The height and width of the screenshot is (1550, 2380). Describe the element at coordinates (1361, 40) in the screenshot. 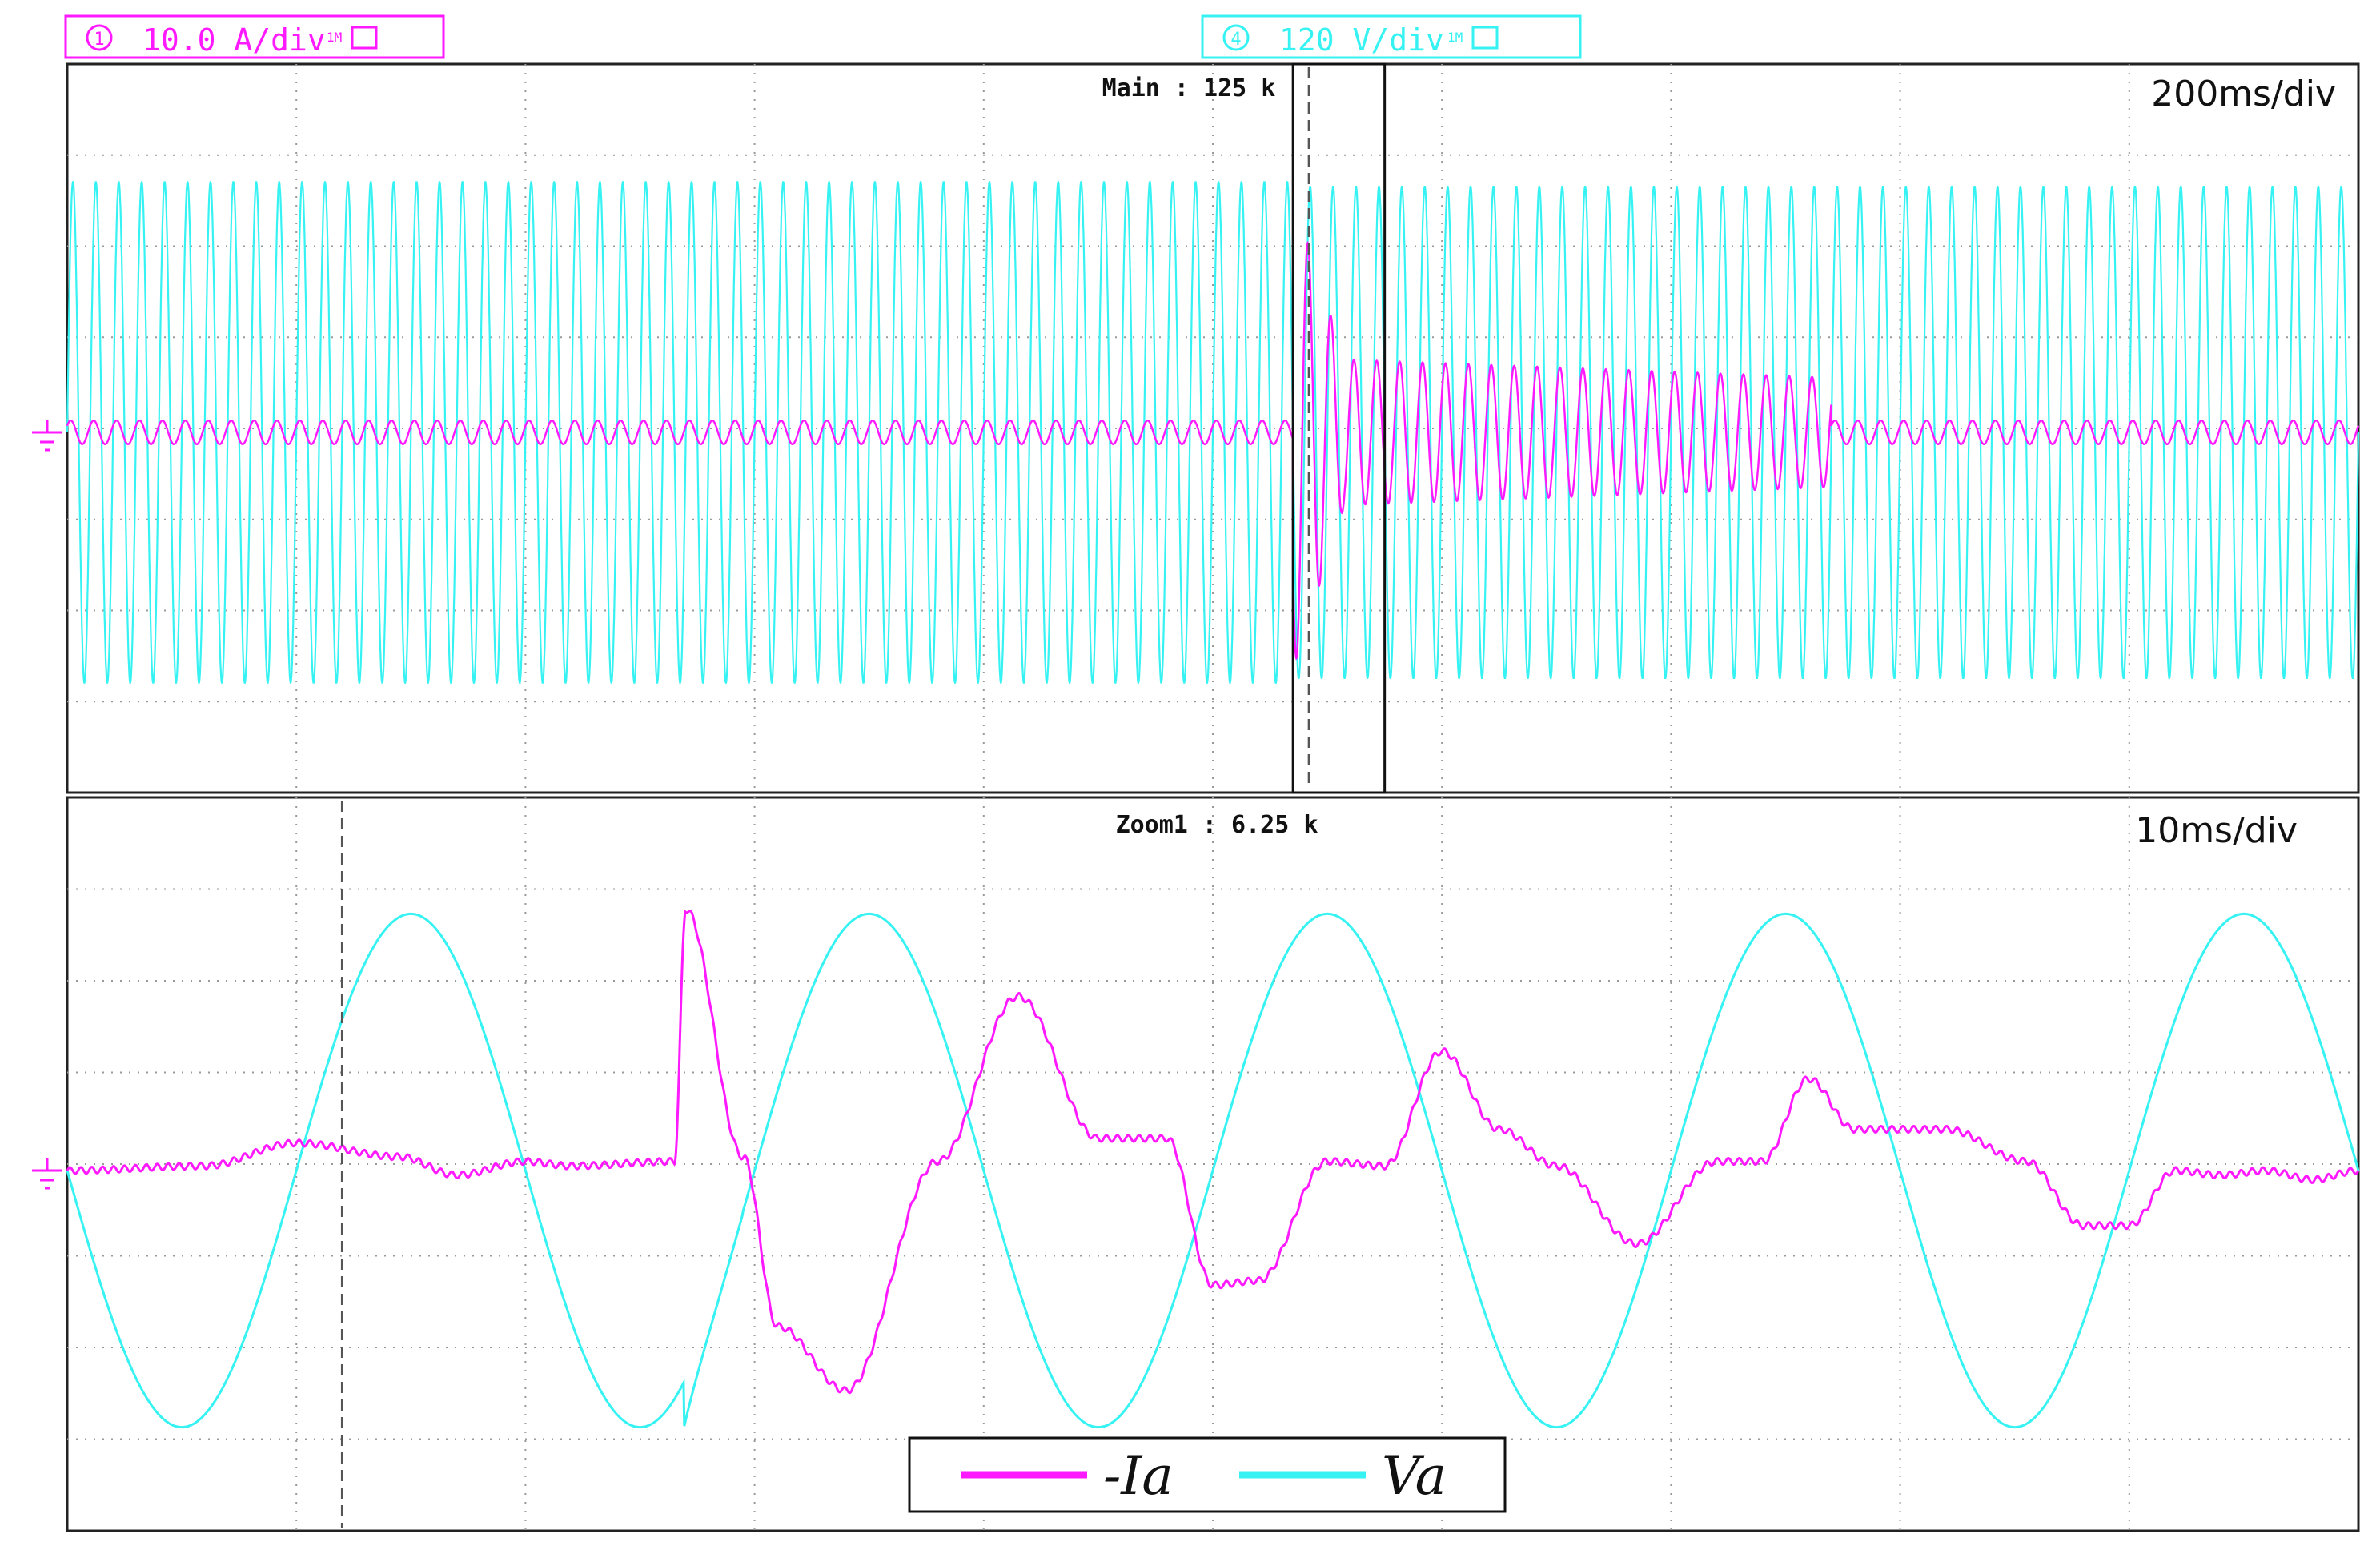

I see `ch4-scale: 120 V/div` at that location.